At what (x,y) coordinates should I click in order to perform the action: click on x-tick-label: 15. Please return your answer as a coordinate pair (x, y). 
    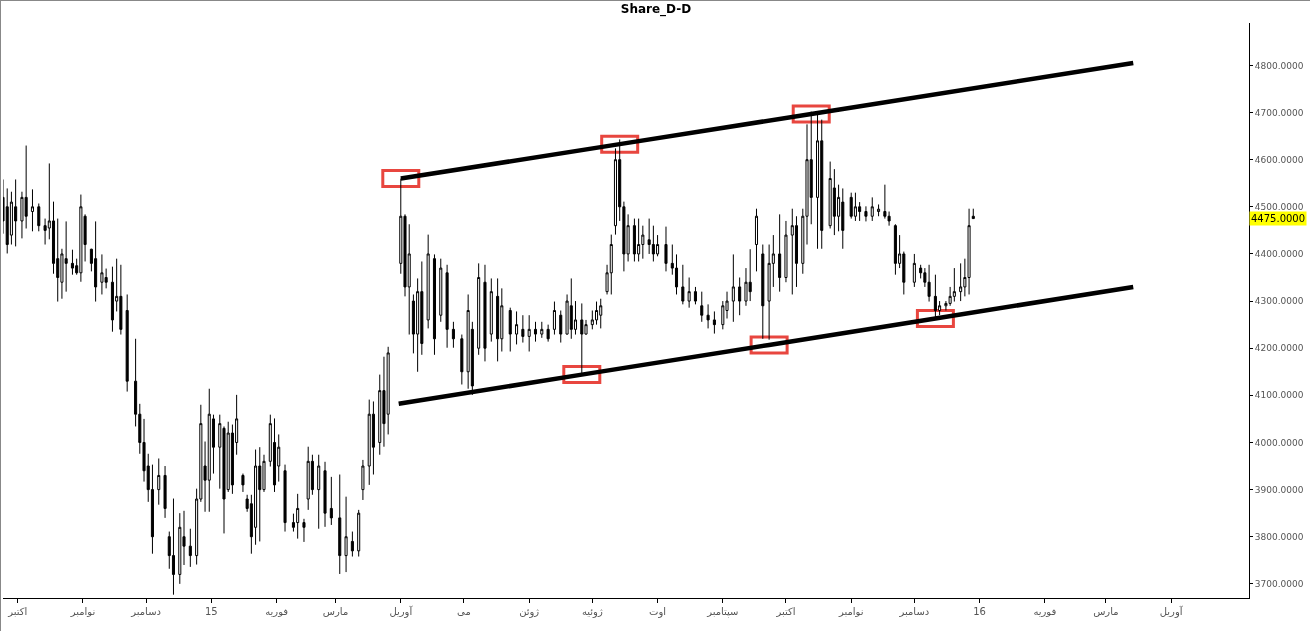
    Looking at the image, I should click on (211, 611).